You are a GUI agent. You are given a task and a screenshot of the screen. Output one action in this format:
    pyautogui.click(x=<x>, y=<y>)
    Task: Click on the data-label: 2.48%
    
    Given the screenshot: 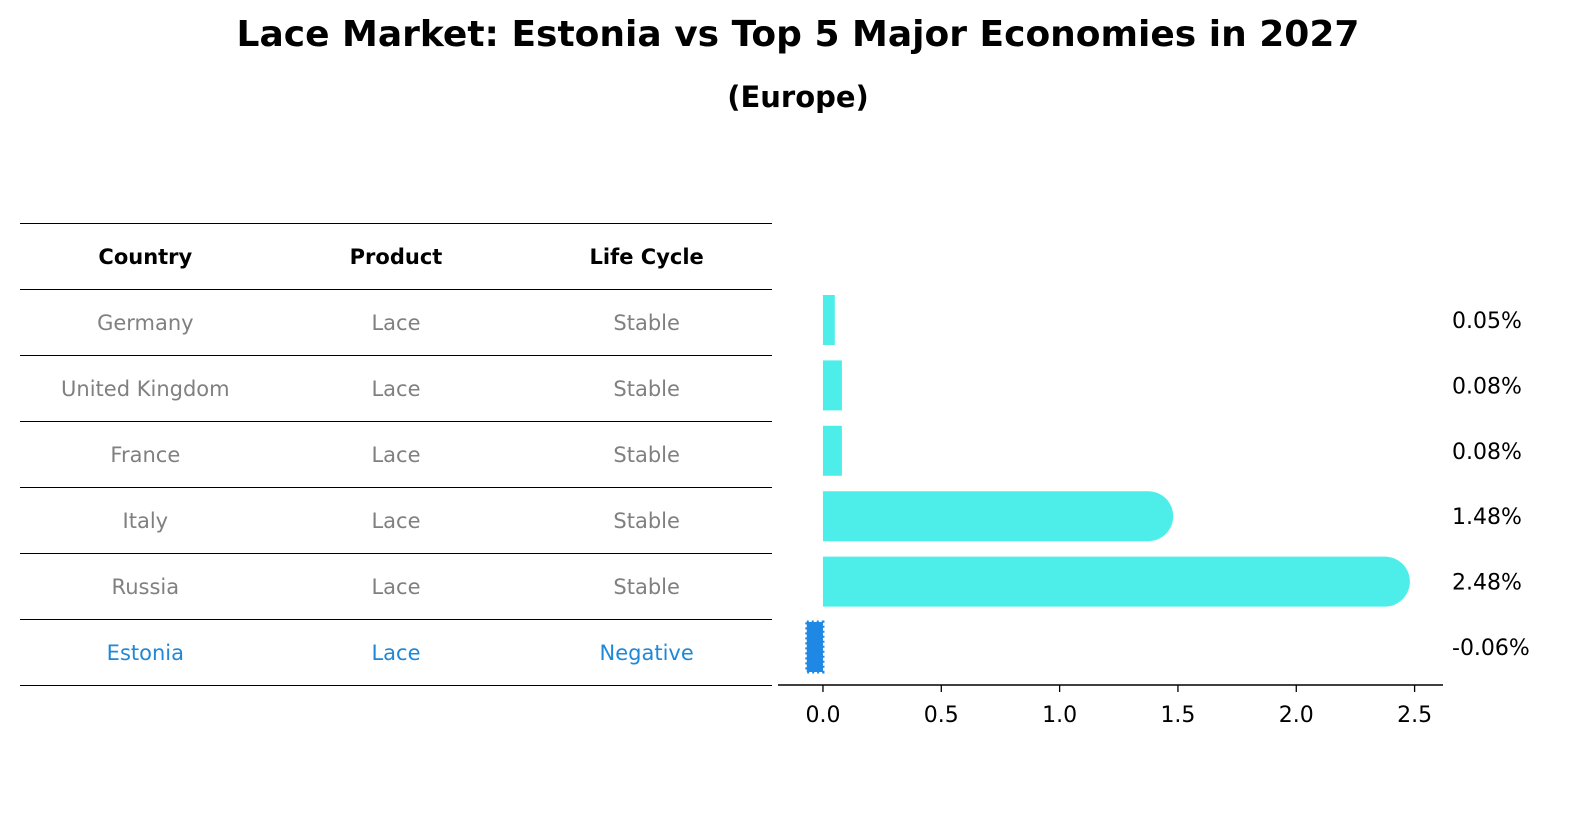 What is the action you would take?
    pyautogui.click(x=1487, y=583)
    